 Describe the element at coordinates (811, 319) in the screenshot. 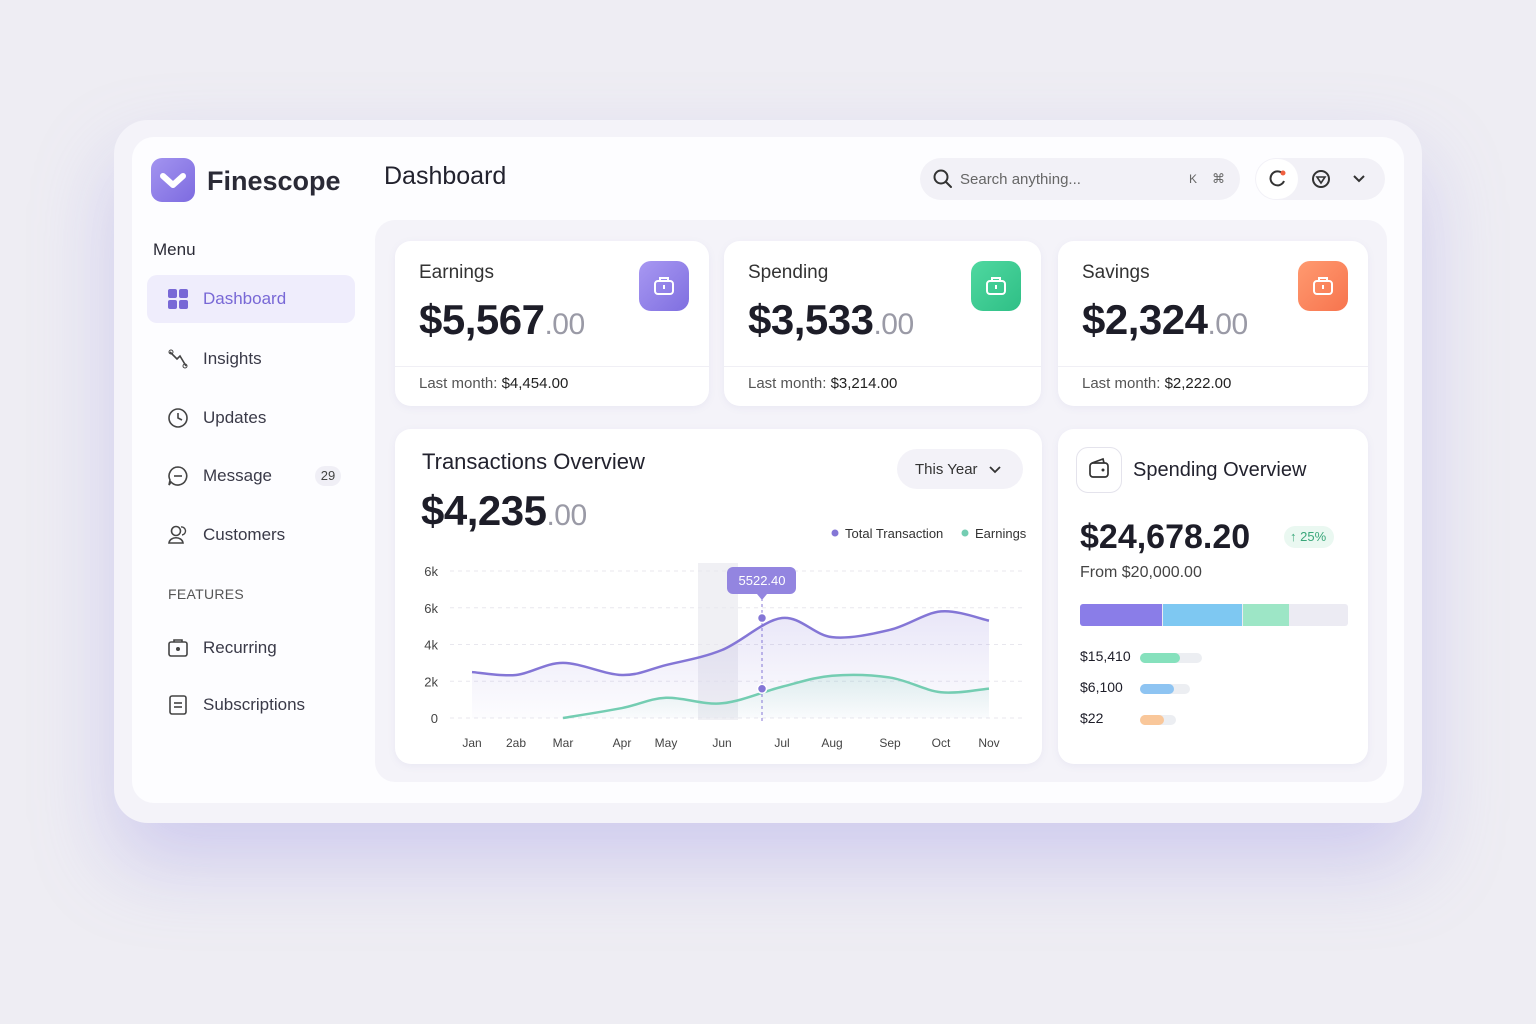

I see `amount: $3,533` at that location.